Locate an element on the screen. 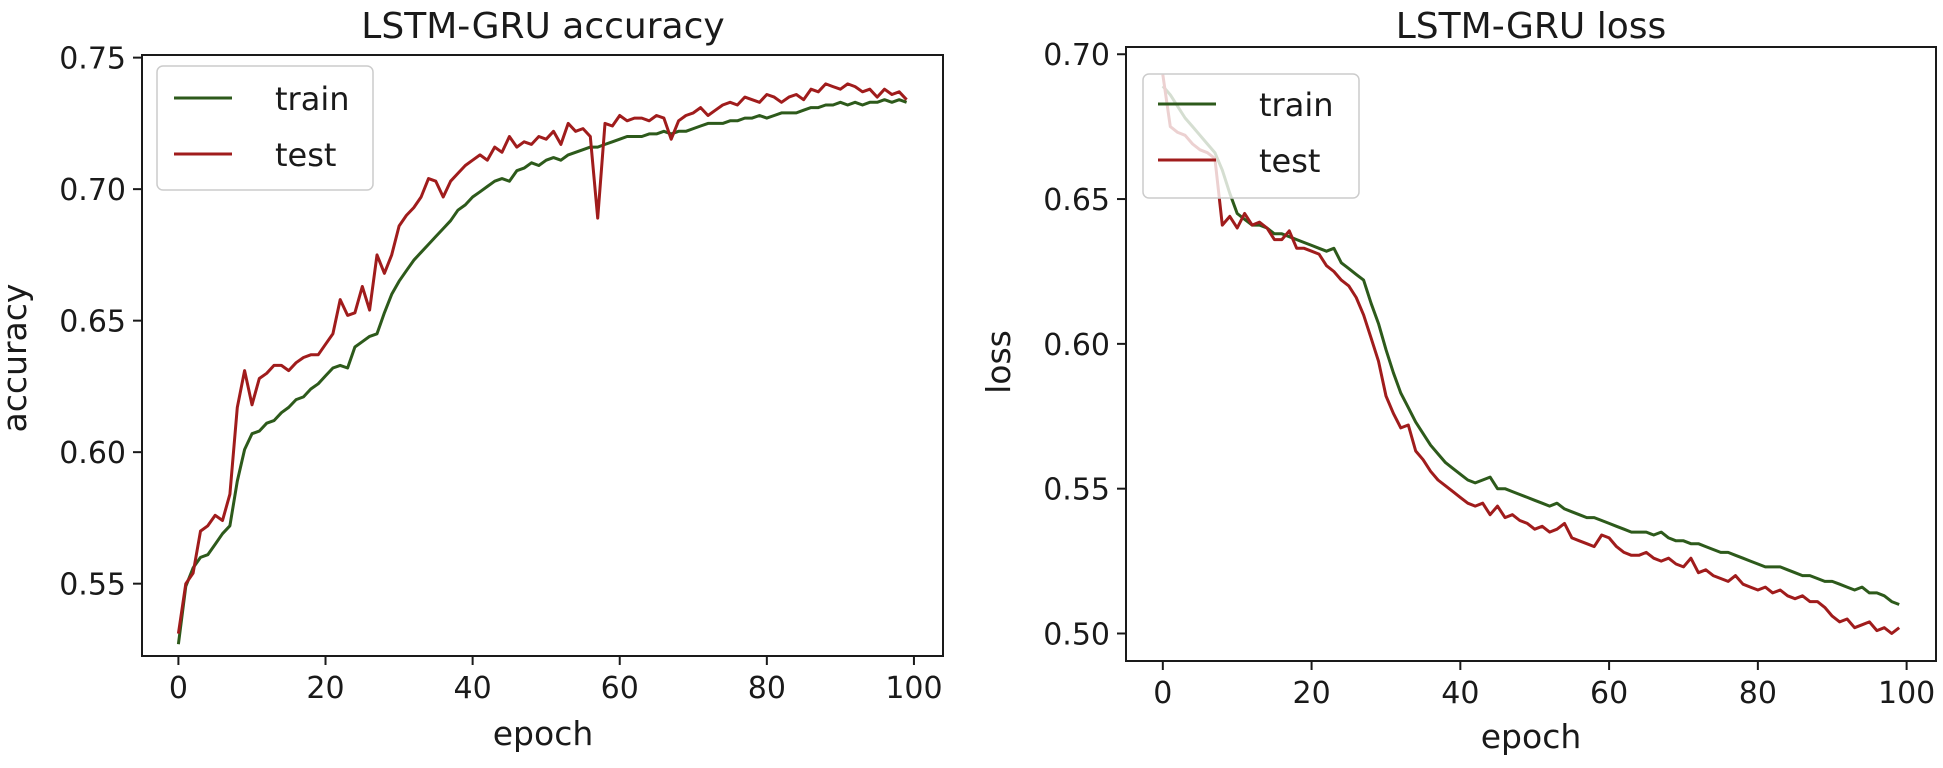  y-axis-label: loss is located at coordinates (998, 362).